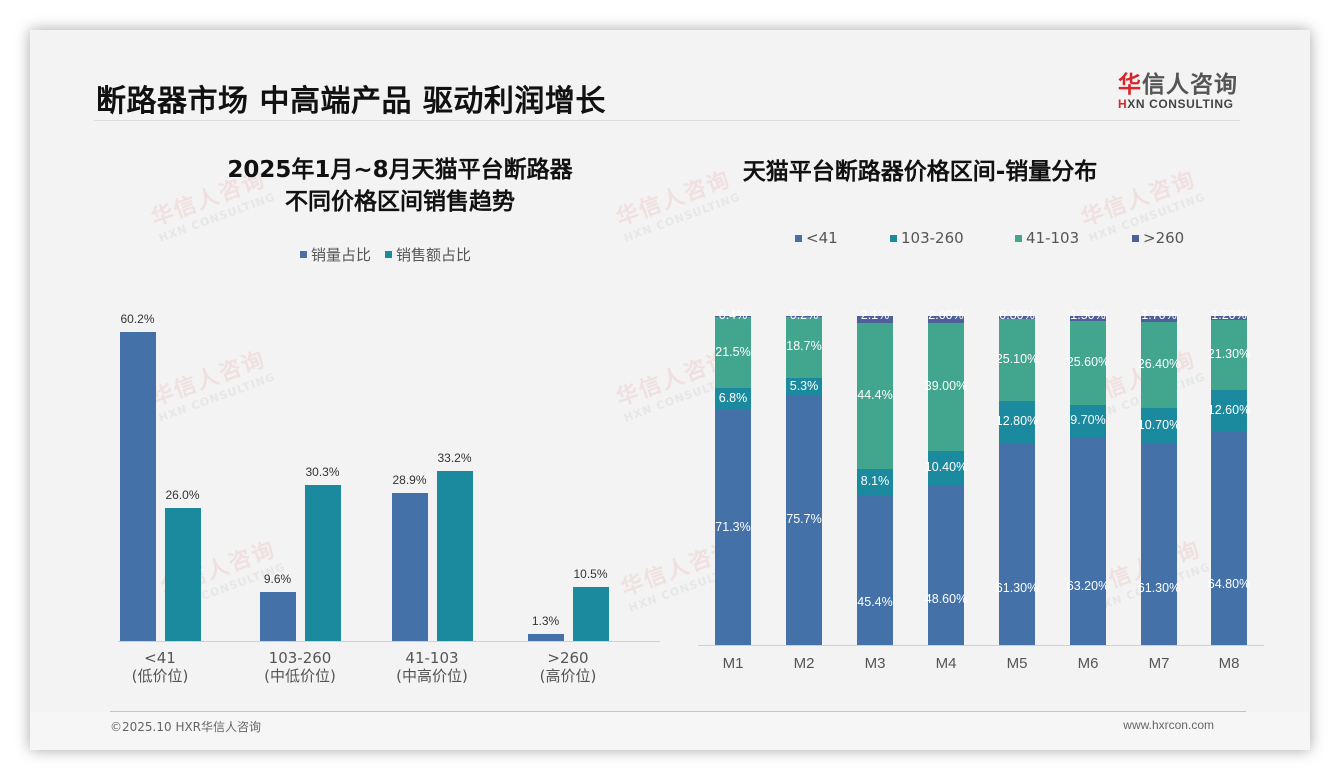 This screenshot has height=780, width=1340. What do you see at coordinates (952, 238) in the screenshot?
I see `legend-item-103-260: 103-260` at bounding box center [952, 238].